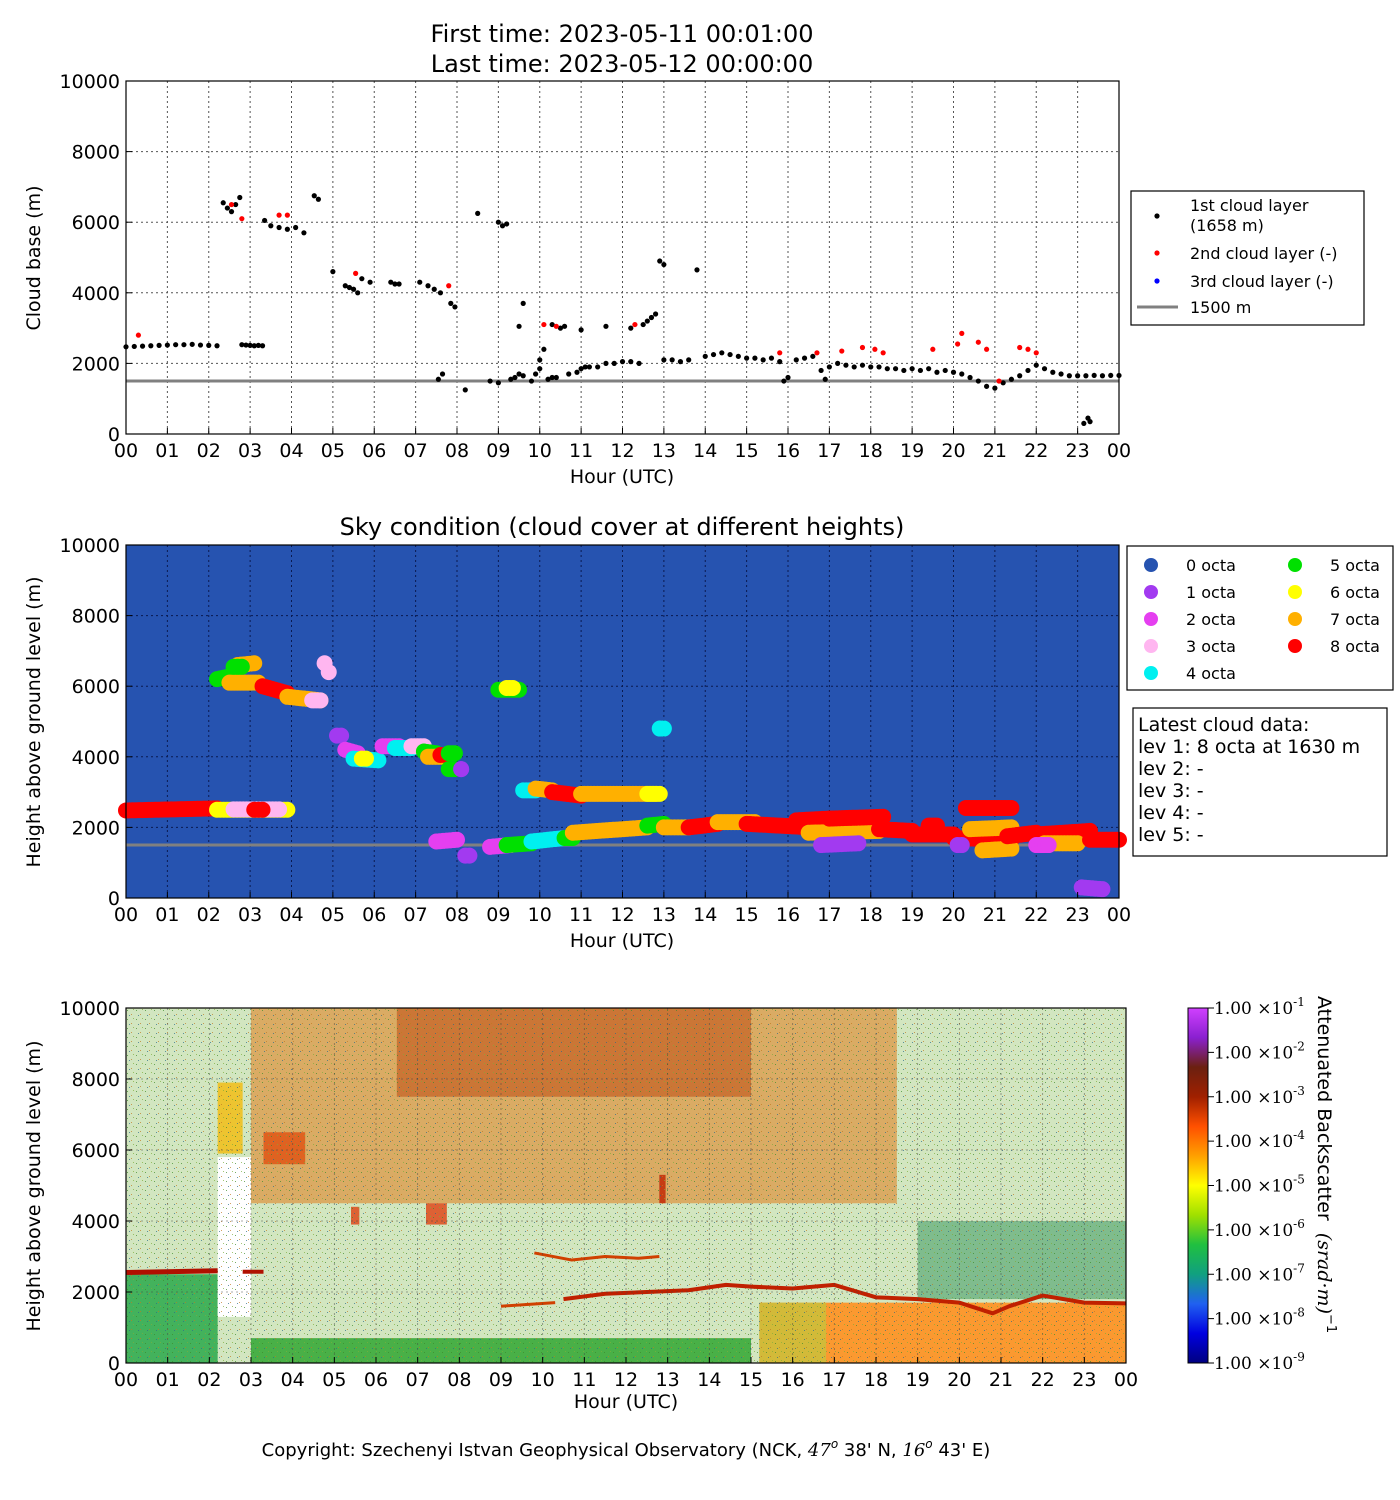 This screenshot has height=1500, width=1400. What do you see at coordinates (622, 64) in the screenshot?
I see `last-time-title: Last time: 2023-05-12 00:00:00` at bounding box center [622, 64].